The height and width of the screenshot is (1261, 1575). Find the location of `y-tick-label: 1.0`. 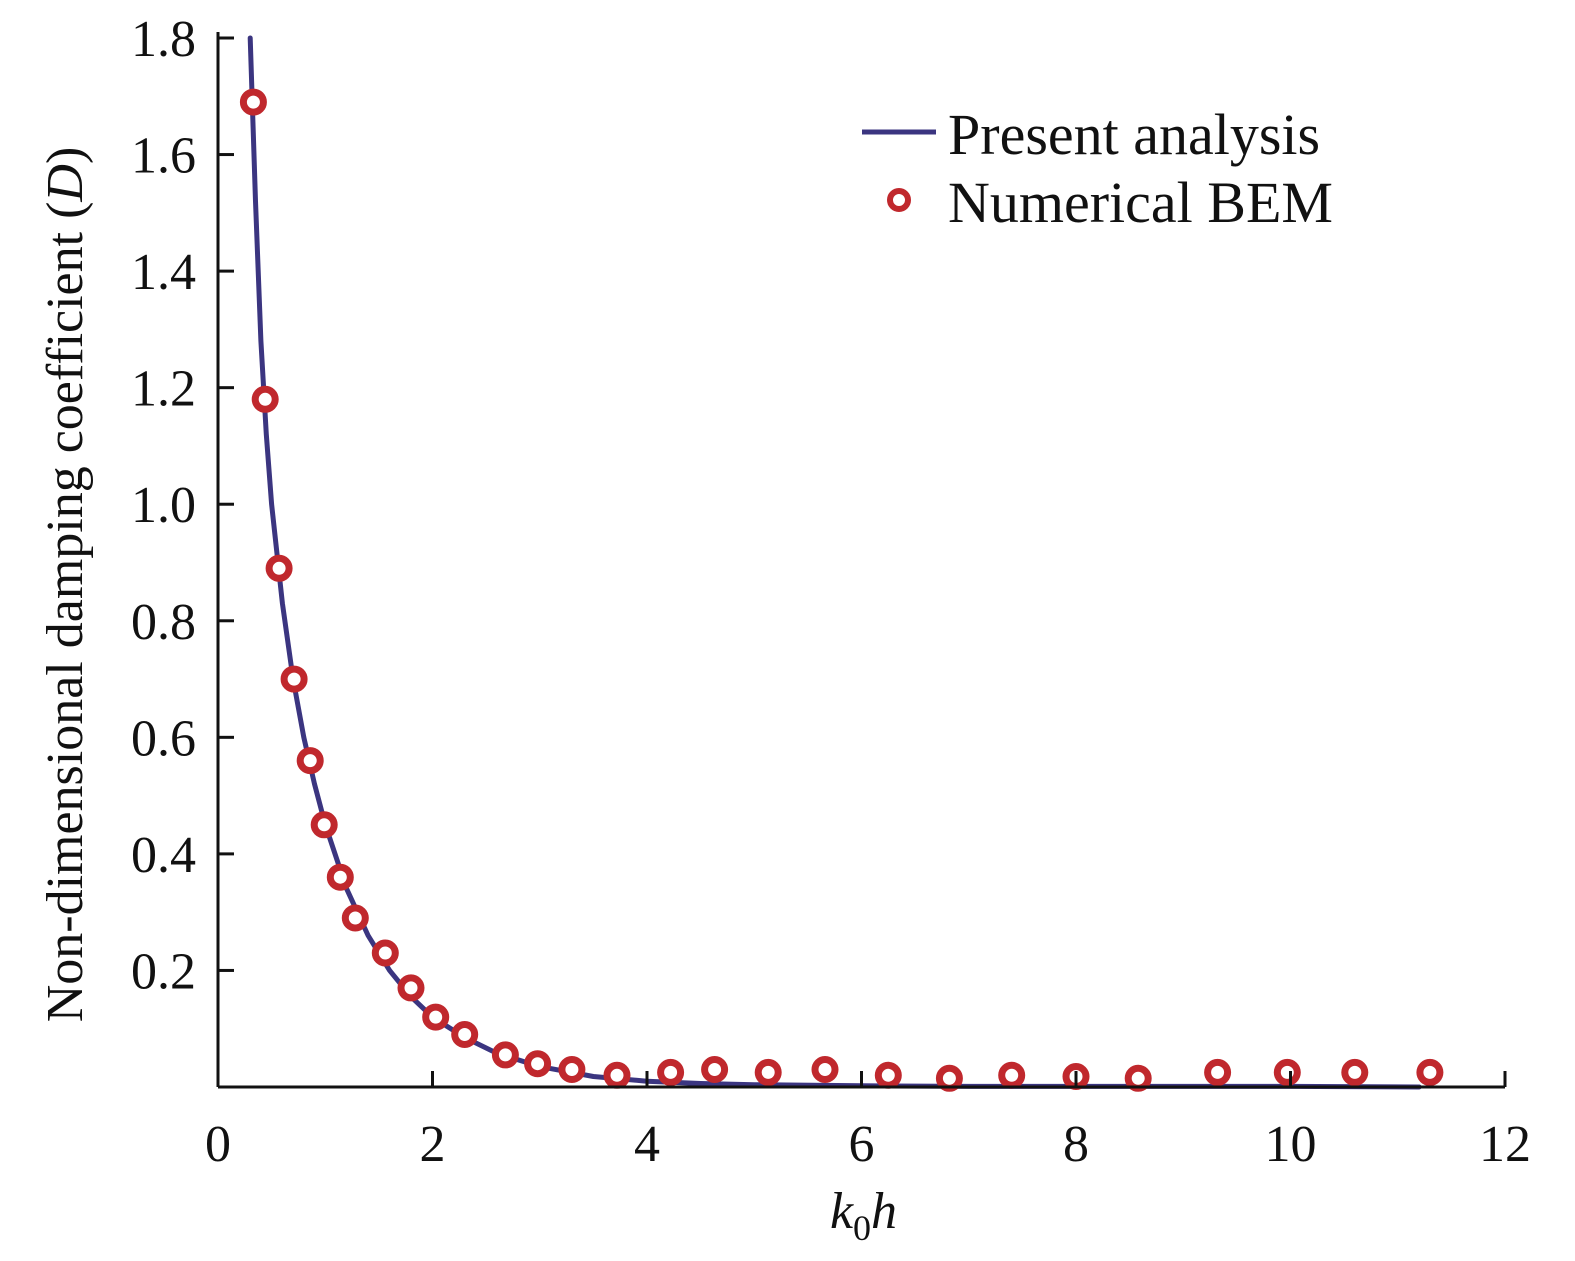

y-tick-label: 1.0 is located at coordinates (163, 505).